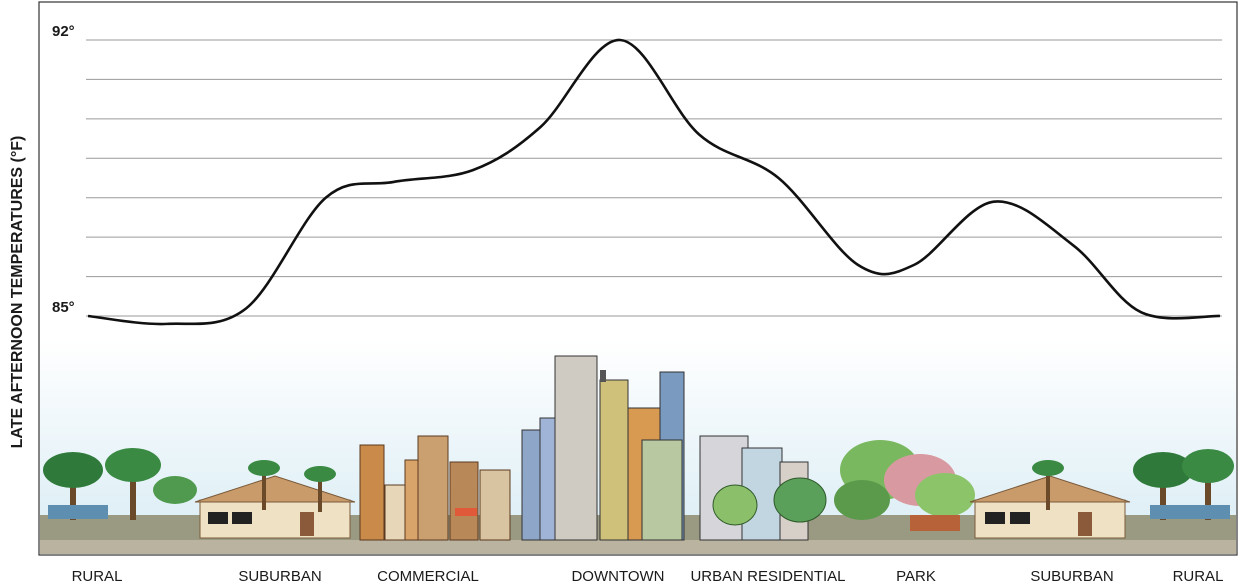 The width and height of the screenshot is (1240, 588). I want to click on y-tick-labels: 92° 85°, so click(63, 169).